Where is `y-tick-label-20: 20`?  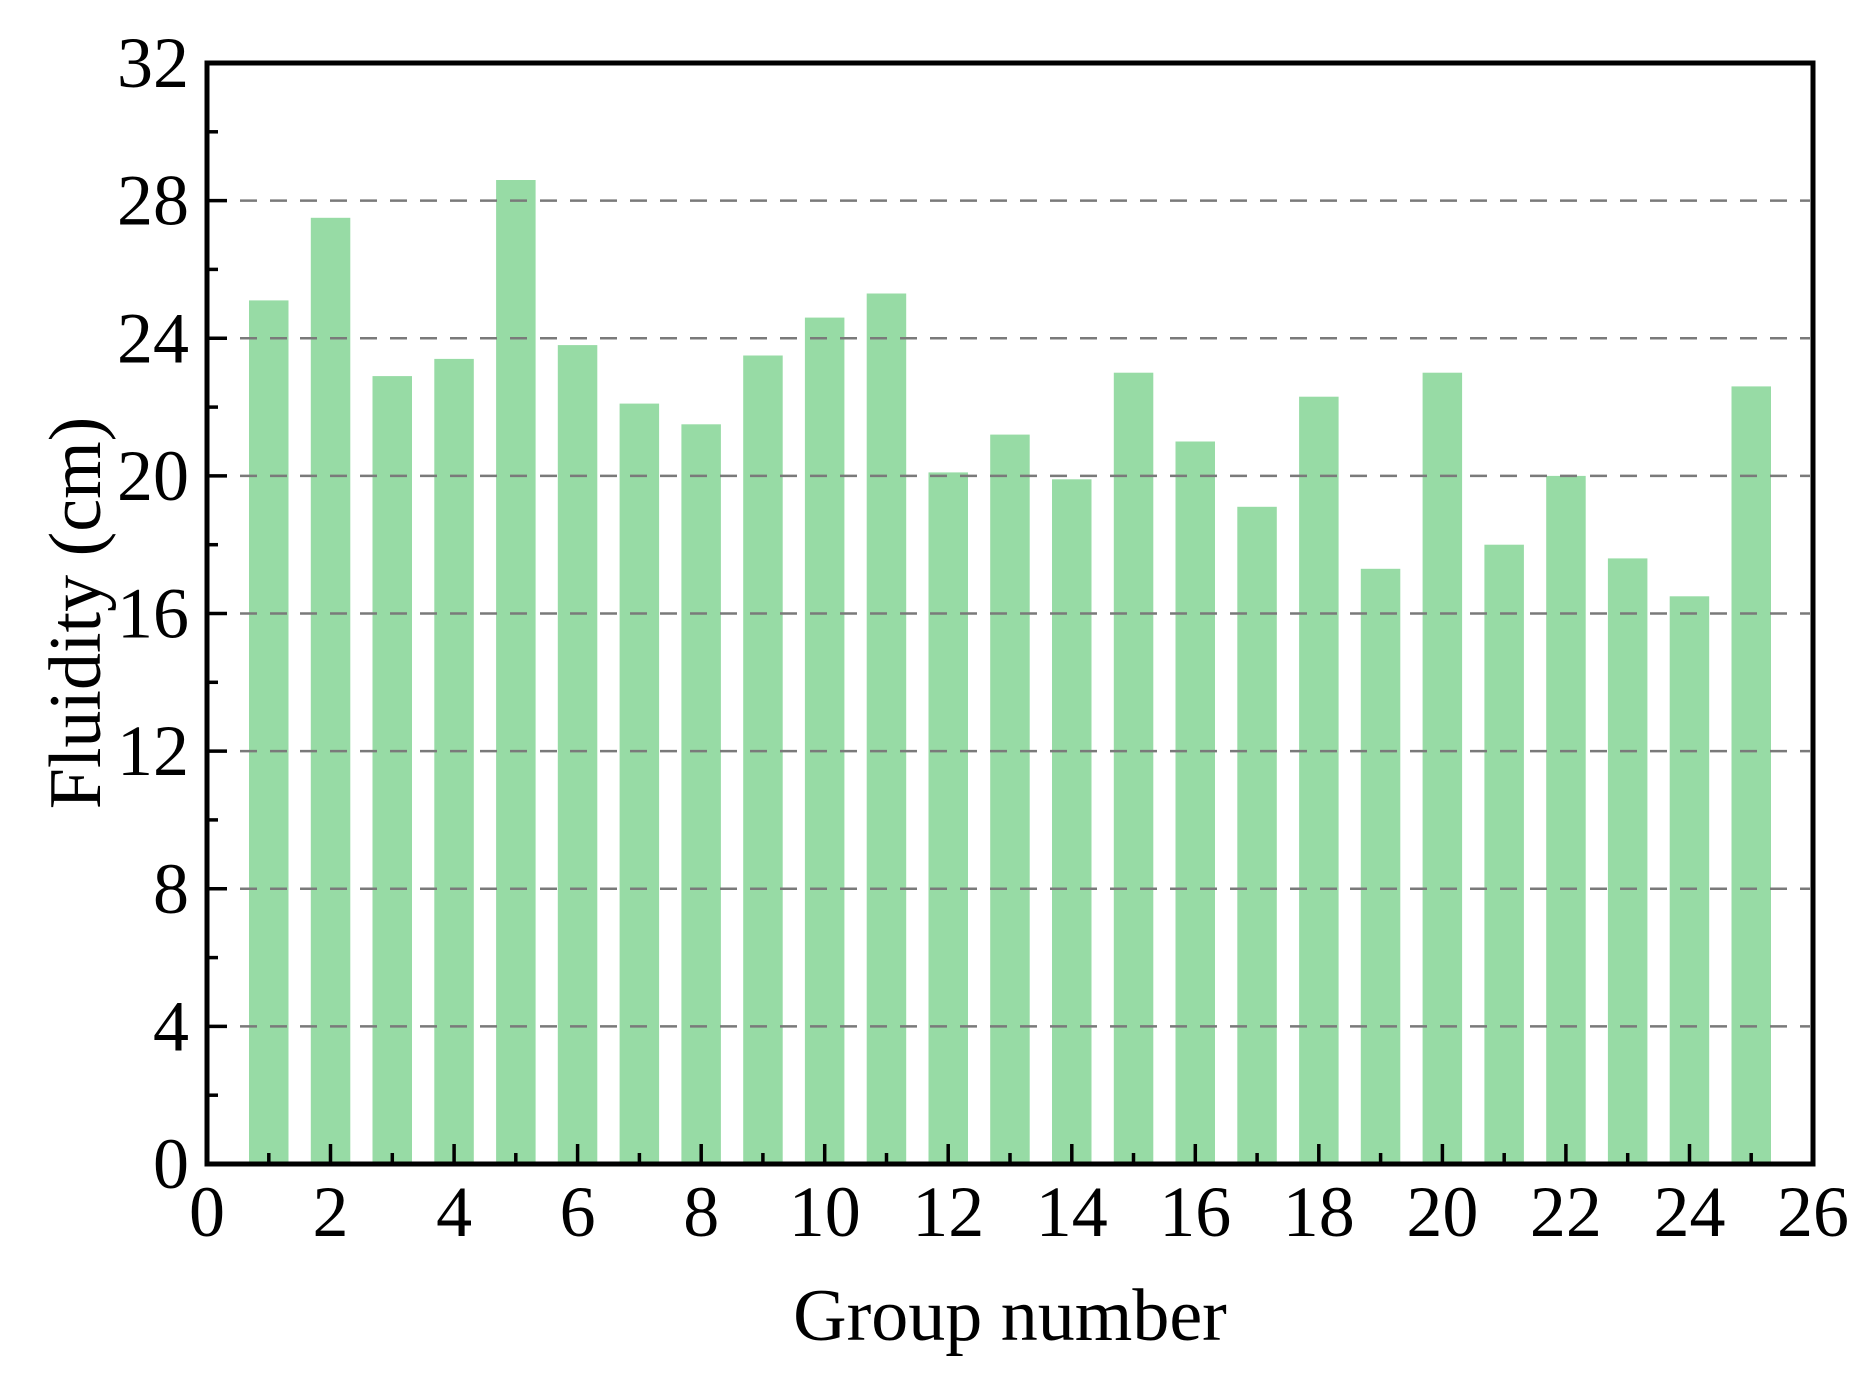
y-tick-label-20: 20 is located at coordinates (153, 476).